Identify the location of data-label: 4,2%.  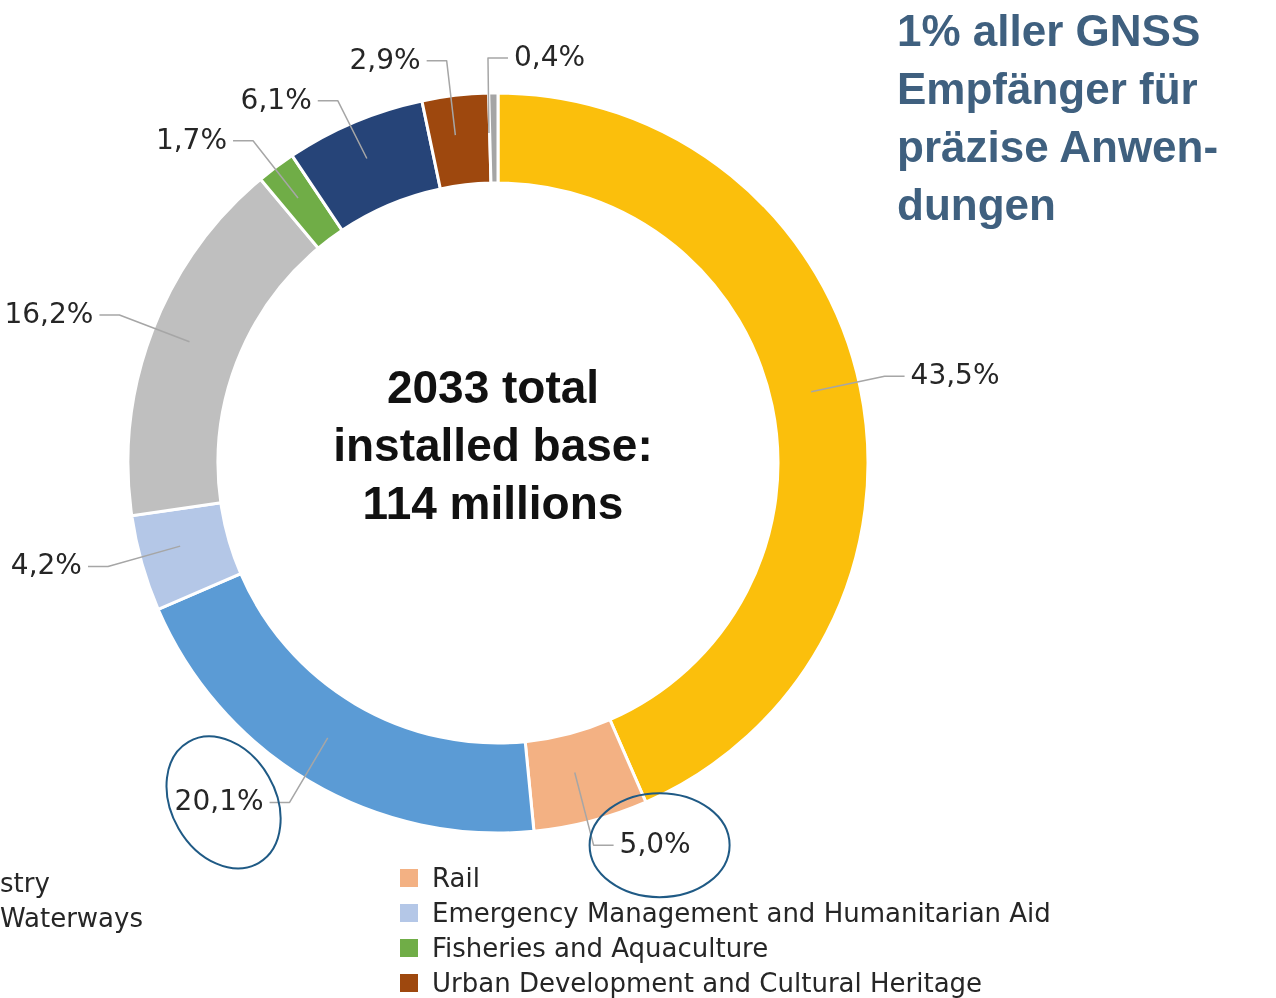
(46, 565).